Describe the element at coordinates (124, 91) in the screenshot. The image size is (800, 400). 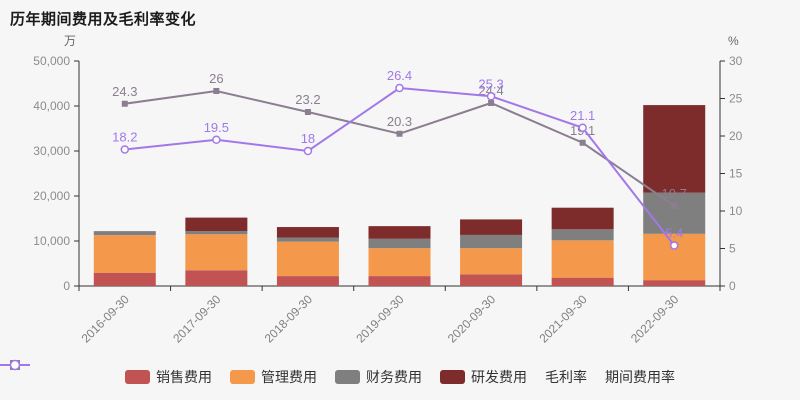
I see `gross-margin-point-label: 24.3` at that location.